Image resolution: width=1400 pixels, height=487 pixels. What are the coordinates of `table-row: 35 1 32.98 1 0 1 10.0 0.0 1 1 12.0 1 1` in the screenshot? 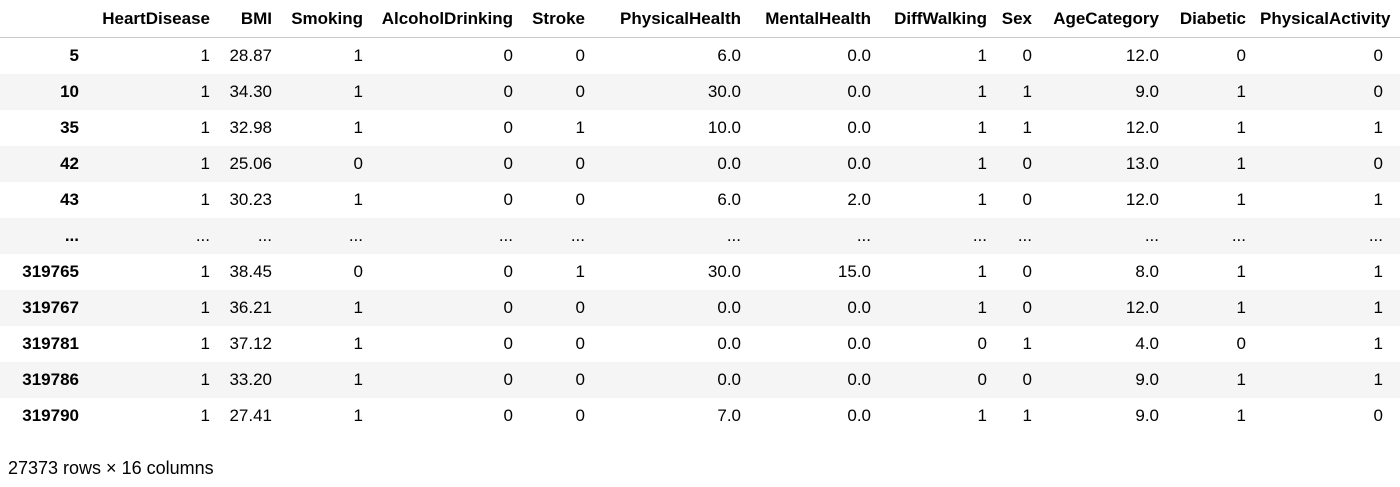 It's located at (700, 128).